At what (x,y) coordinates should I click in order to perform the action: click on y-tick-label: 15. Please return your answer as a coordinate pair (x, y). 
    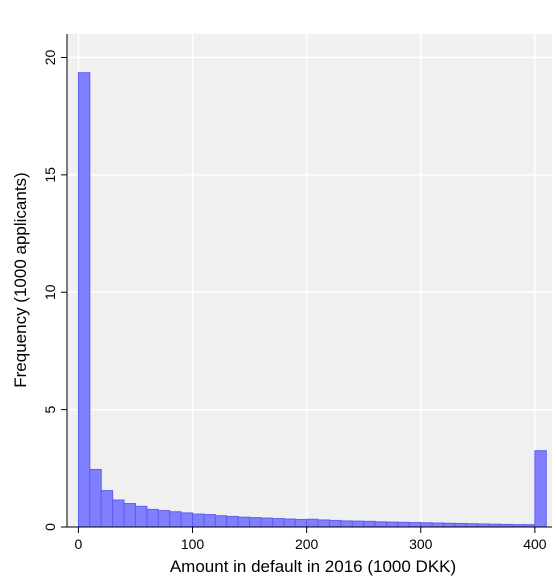
    Looking at the image, I should click on (50, 175).